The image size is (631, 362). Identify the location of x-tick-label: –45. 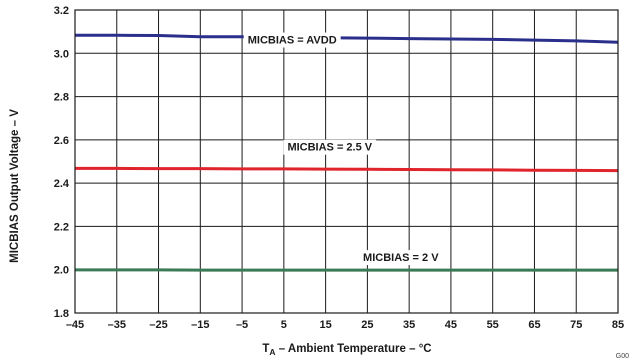
(75, 325).